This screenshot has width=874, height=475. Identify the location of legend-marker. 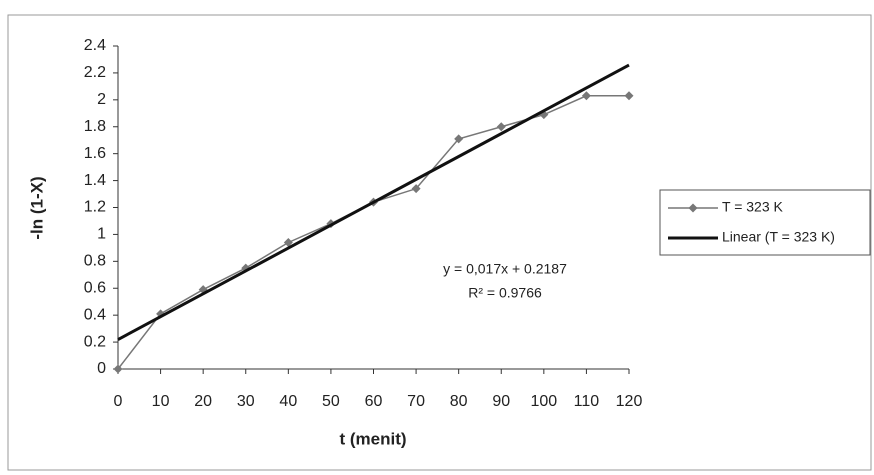
(693, 208).